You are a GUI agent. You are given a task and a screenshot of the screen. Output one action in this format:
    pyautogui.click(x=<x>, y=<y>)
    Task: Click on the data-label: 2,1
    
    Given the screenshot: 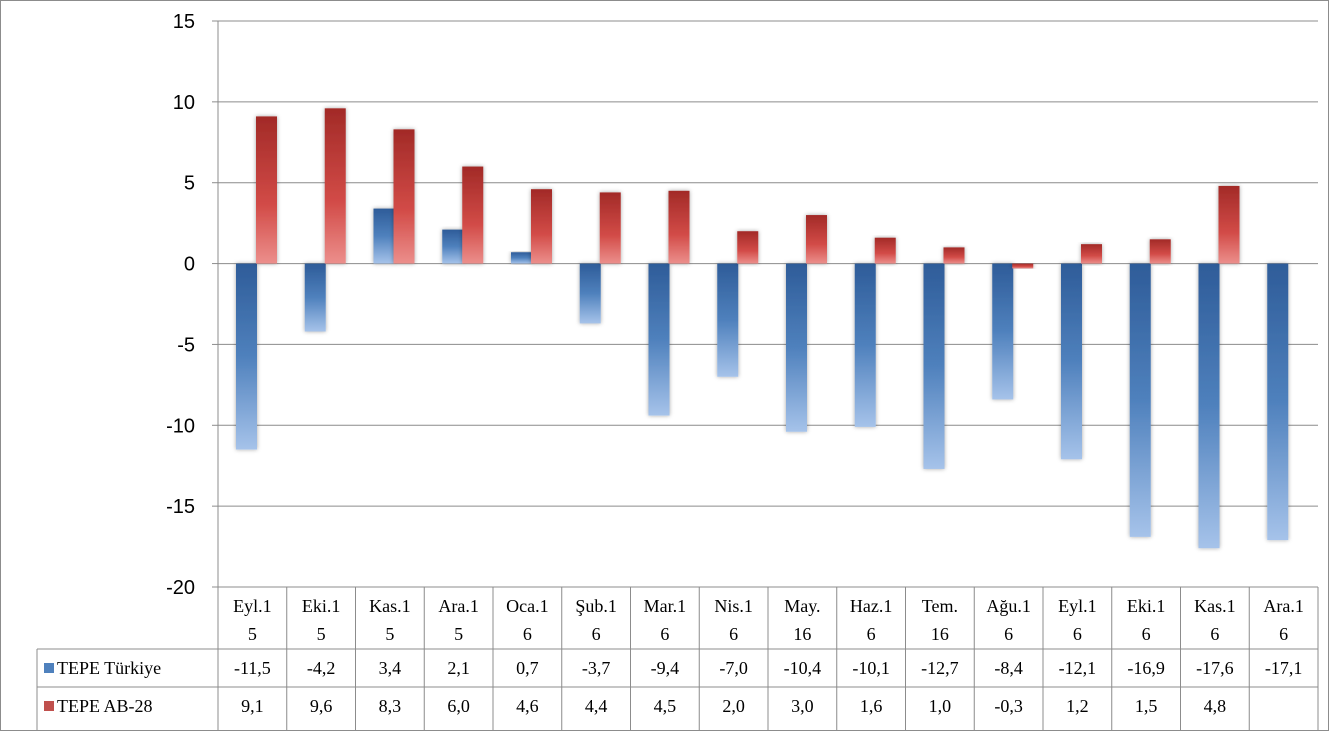 What is the action you would take?
    pyautogui.click(x=458, y=668)
    